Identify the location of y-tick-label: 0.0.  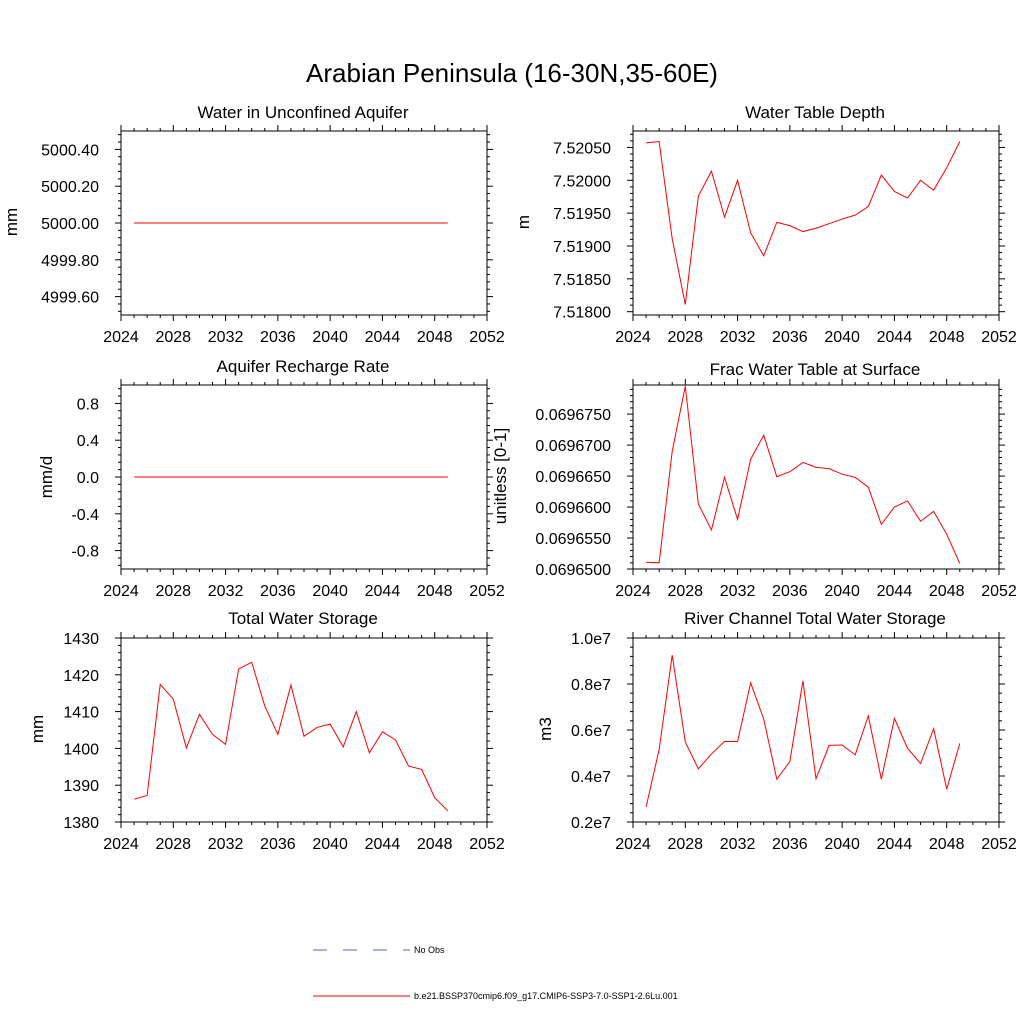
(88, 478).